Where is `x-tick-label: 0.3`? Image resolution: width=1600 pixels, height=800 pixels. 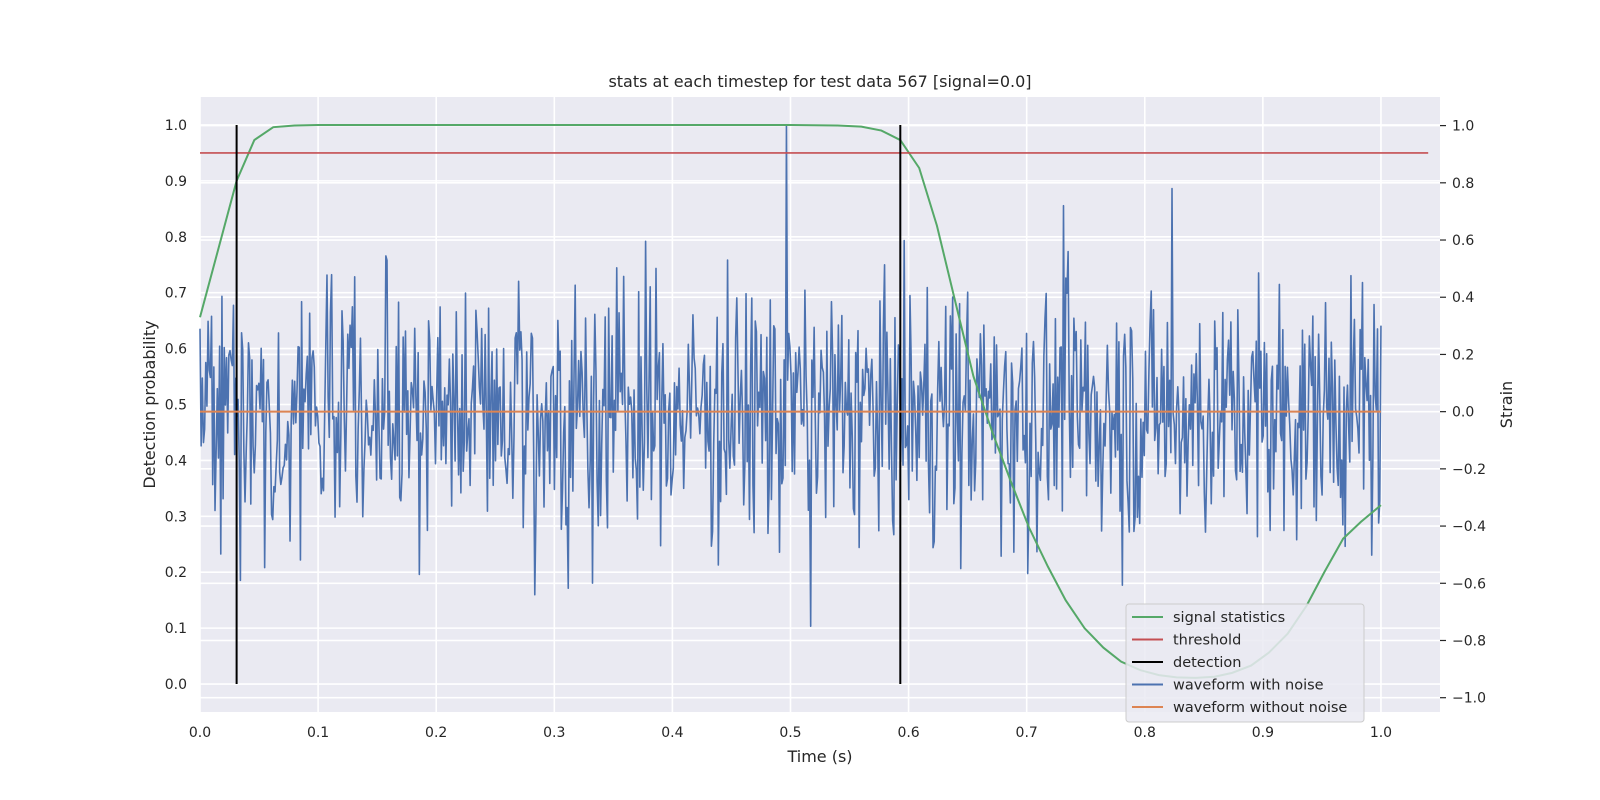
x-tick-label: 0.3 is located at coordinates (554, 733).